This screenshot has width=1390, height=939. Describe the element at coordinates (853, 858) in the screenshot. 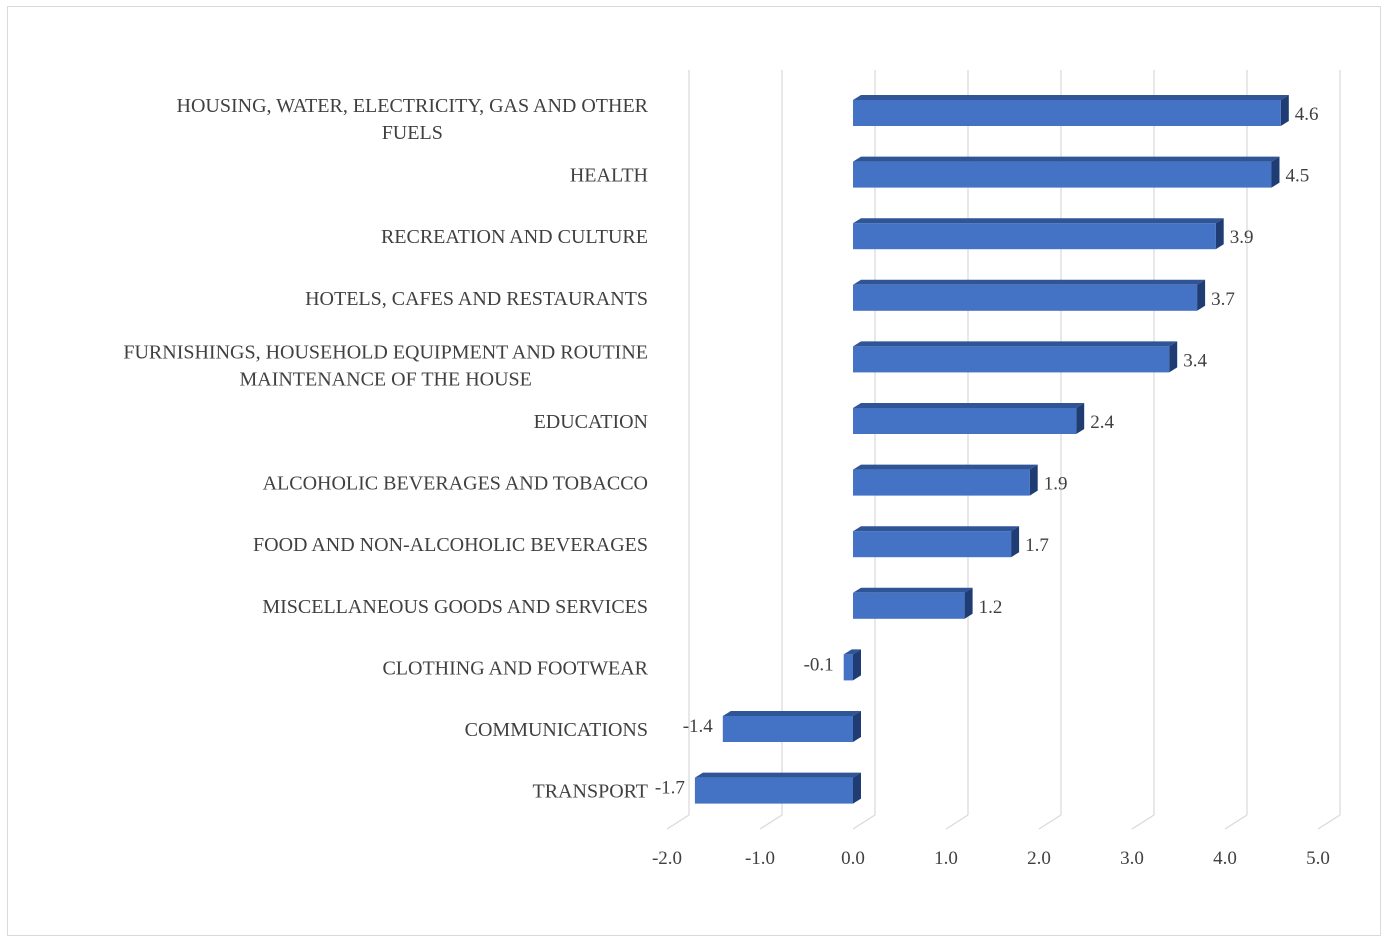

I see `x-tick-label: 0.0` at that location.